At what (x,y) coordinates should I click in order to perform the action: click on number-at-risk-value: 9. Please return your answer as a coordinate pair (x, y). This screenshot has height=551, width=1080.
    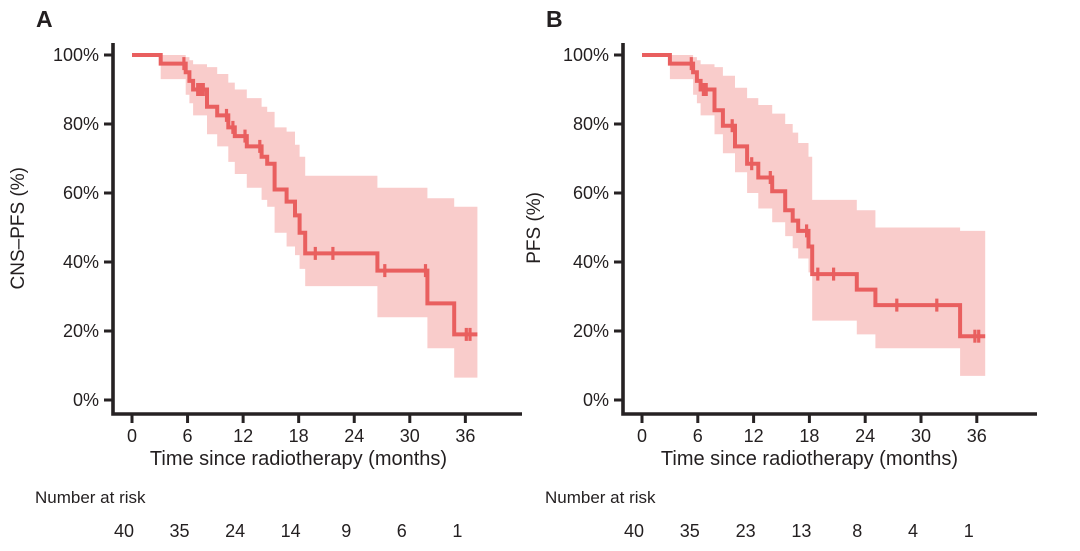
    Looking at the image, I should click on (346, 531).